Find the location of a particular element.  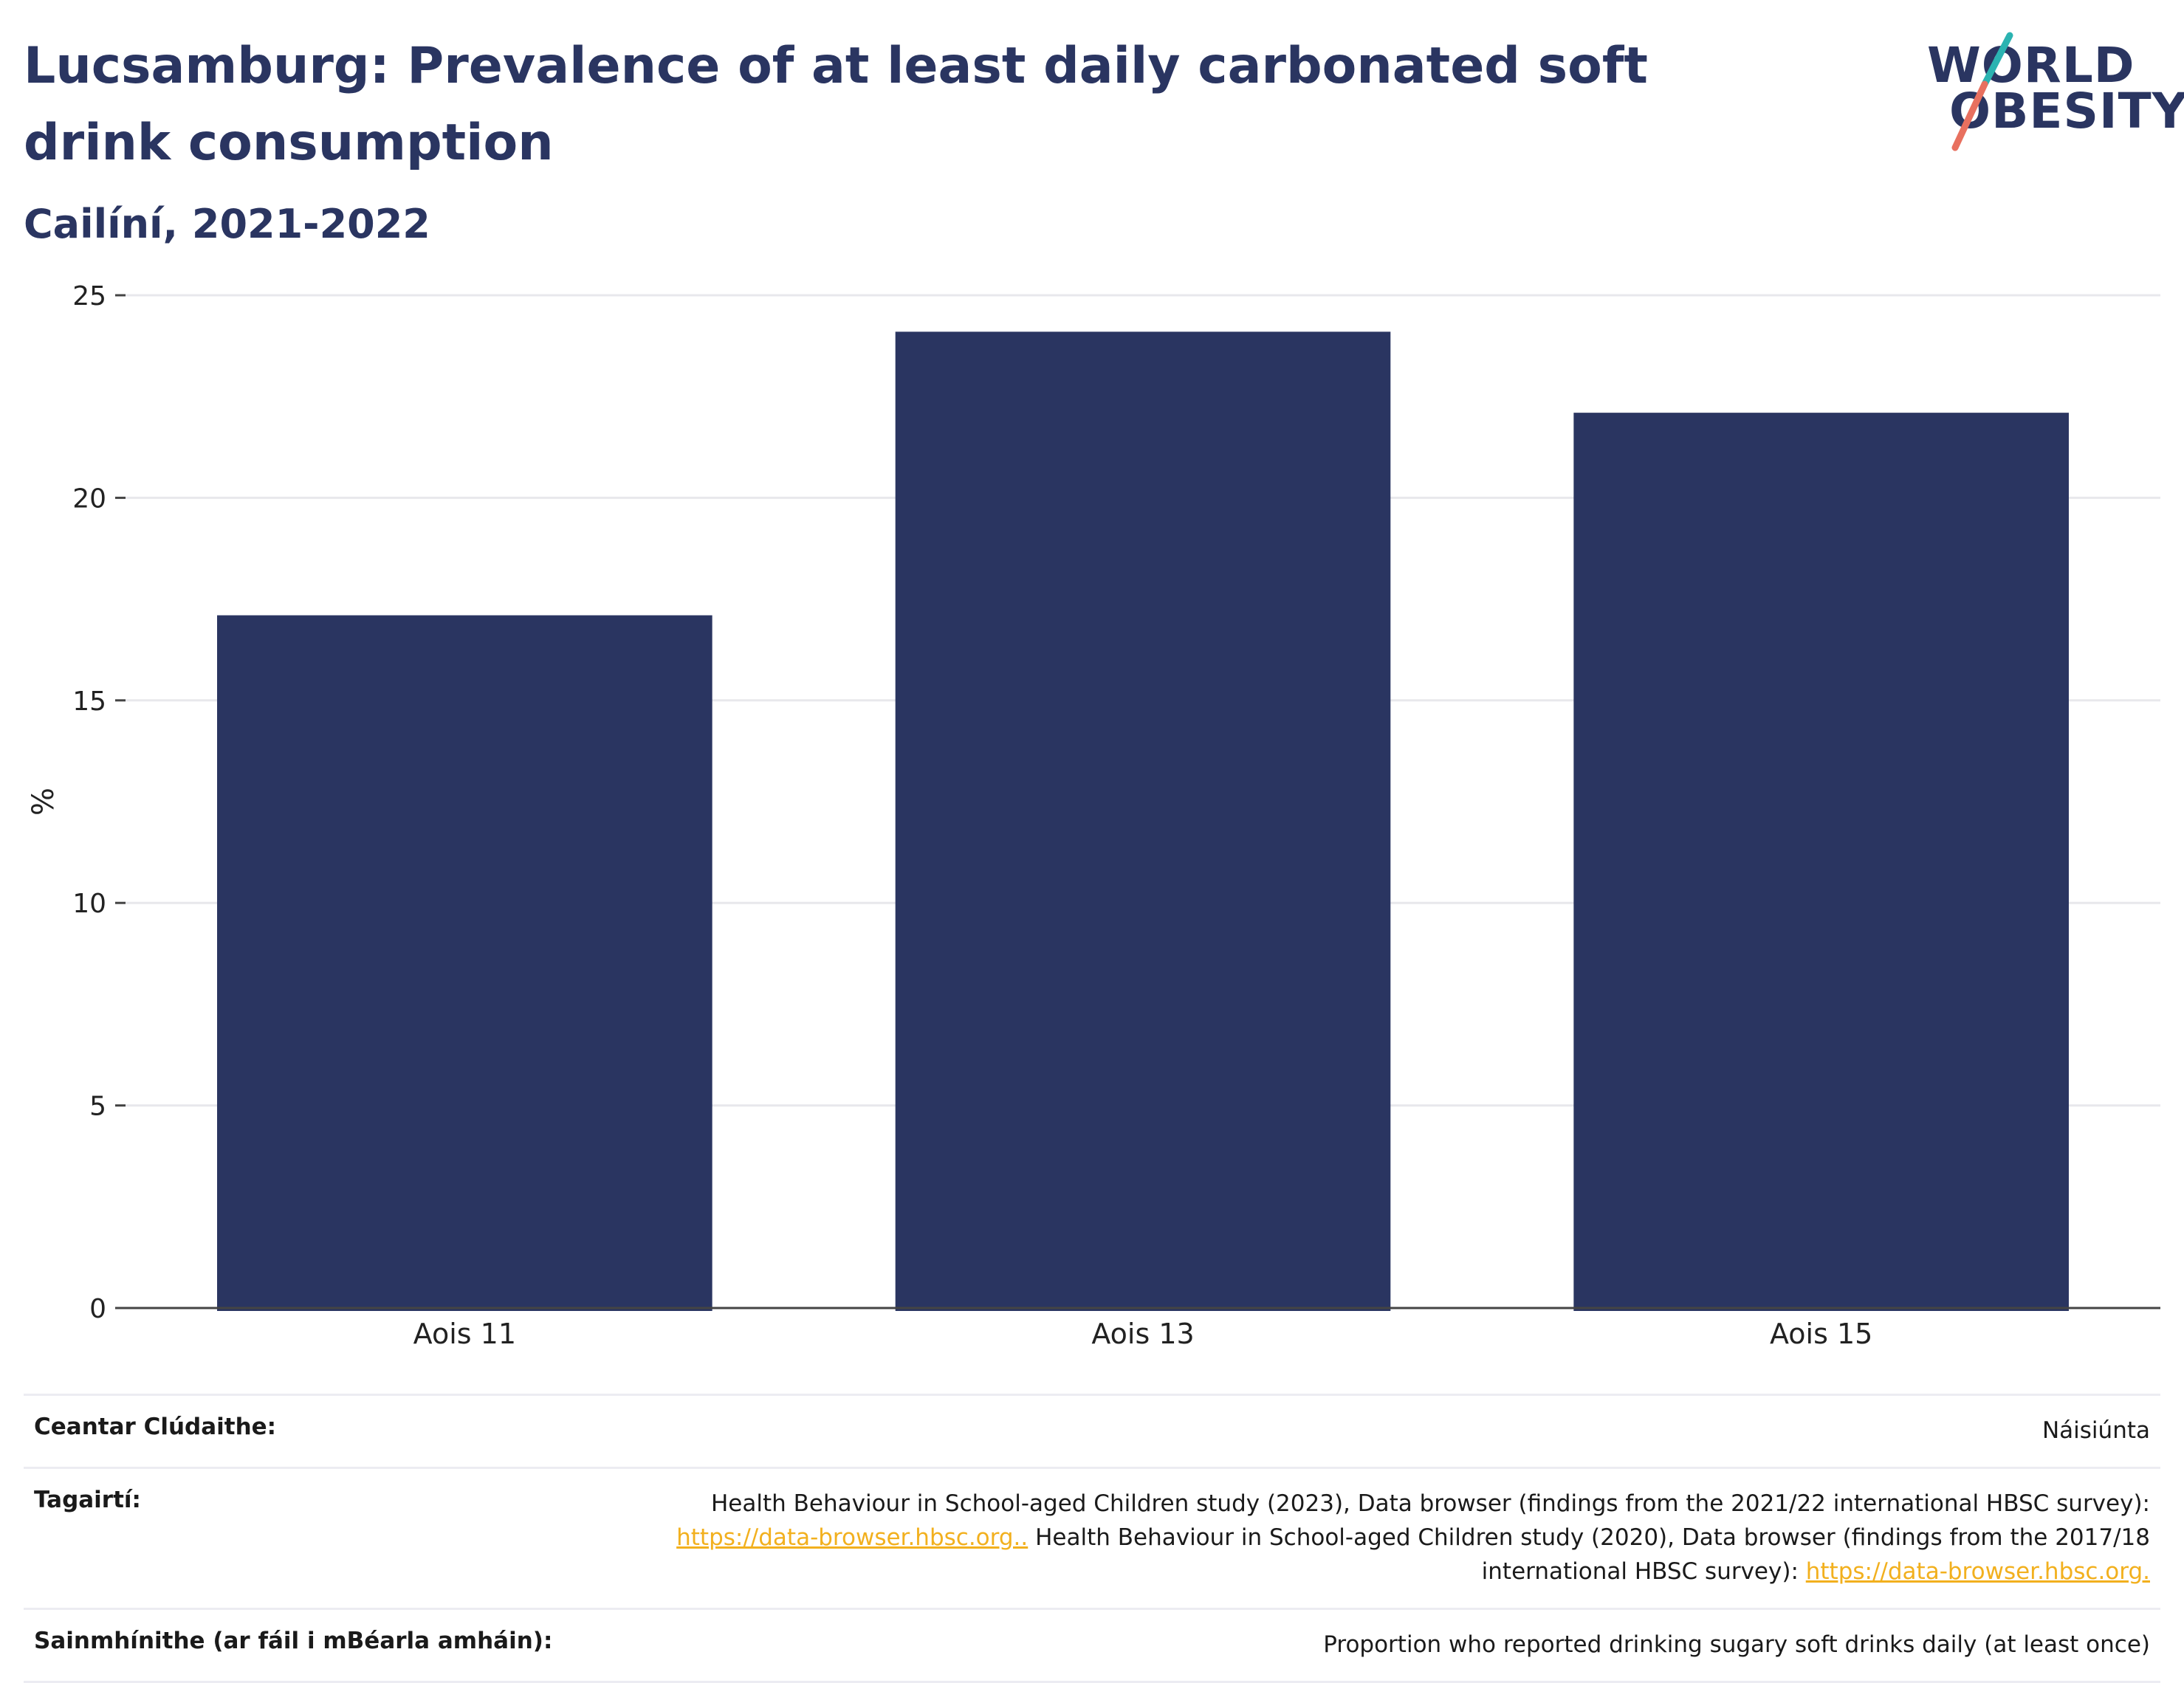

coverage-row: Ceantar Clúdaithe: Náisiúnta is located at coordinates (1092, 1430).